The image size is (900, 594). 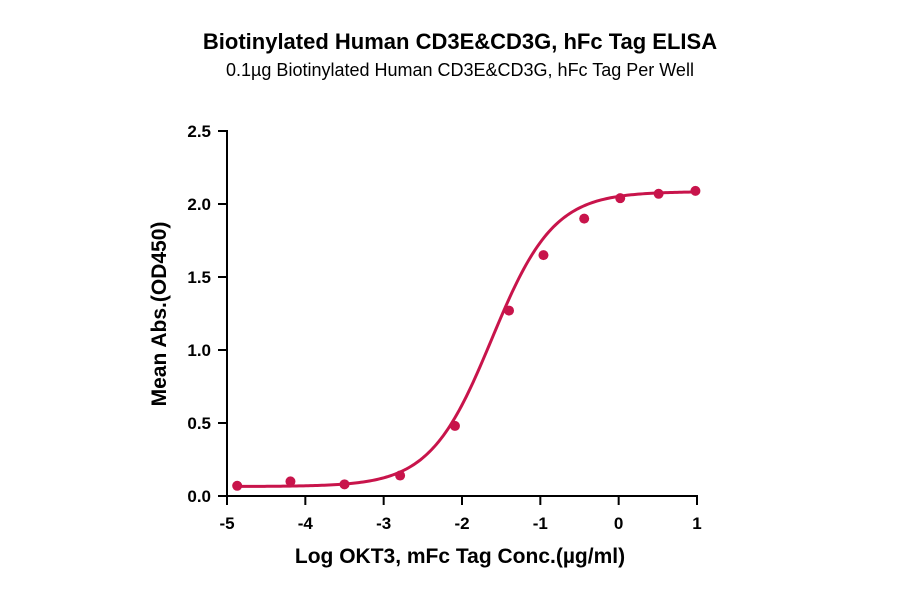 I want to click on x-axis-label: Log OKT3, mFc Tag Conc.(µg/ml), so click(x=460, y=556).